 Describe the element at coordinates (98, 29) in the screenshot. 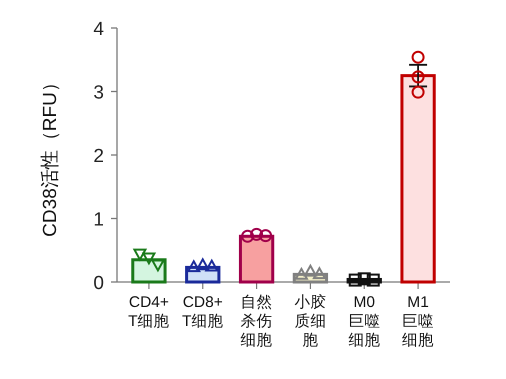

I see `y-tick-label: 4` at that location.